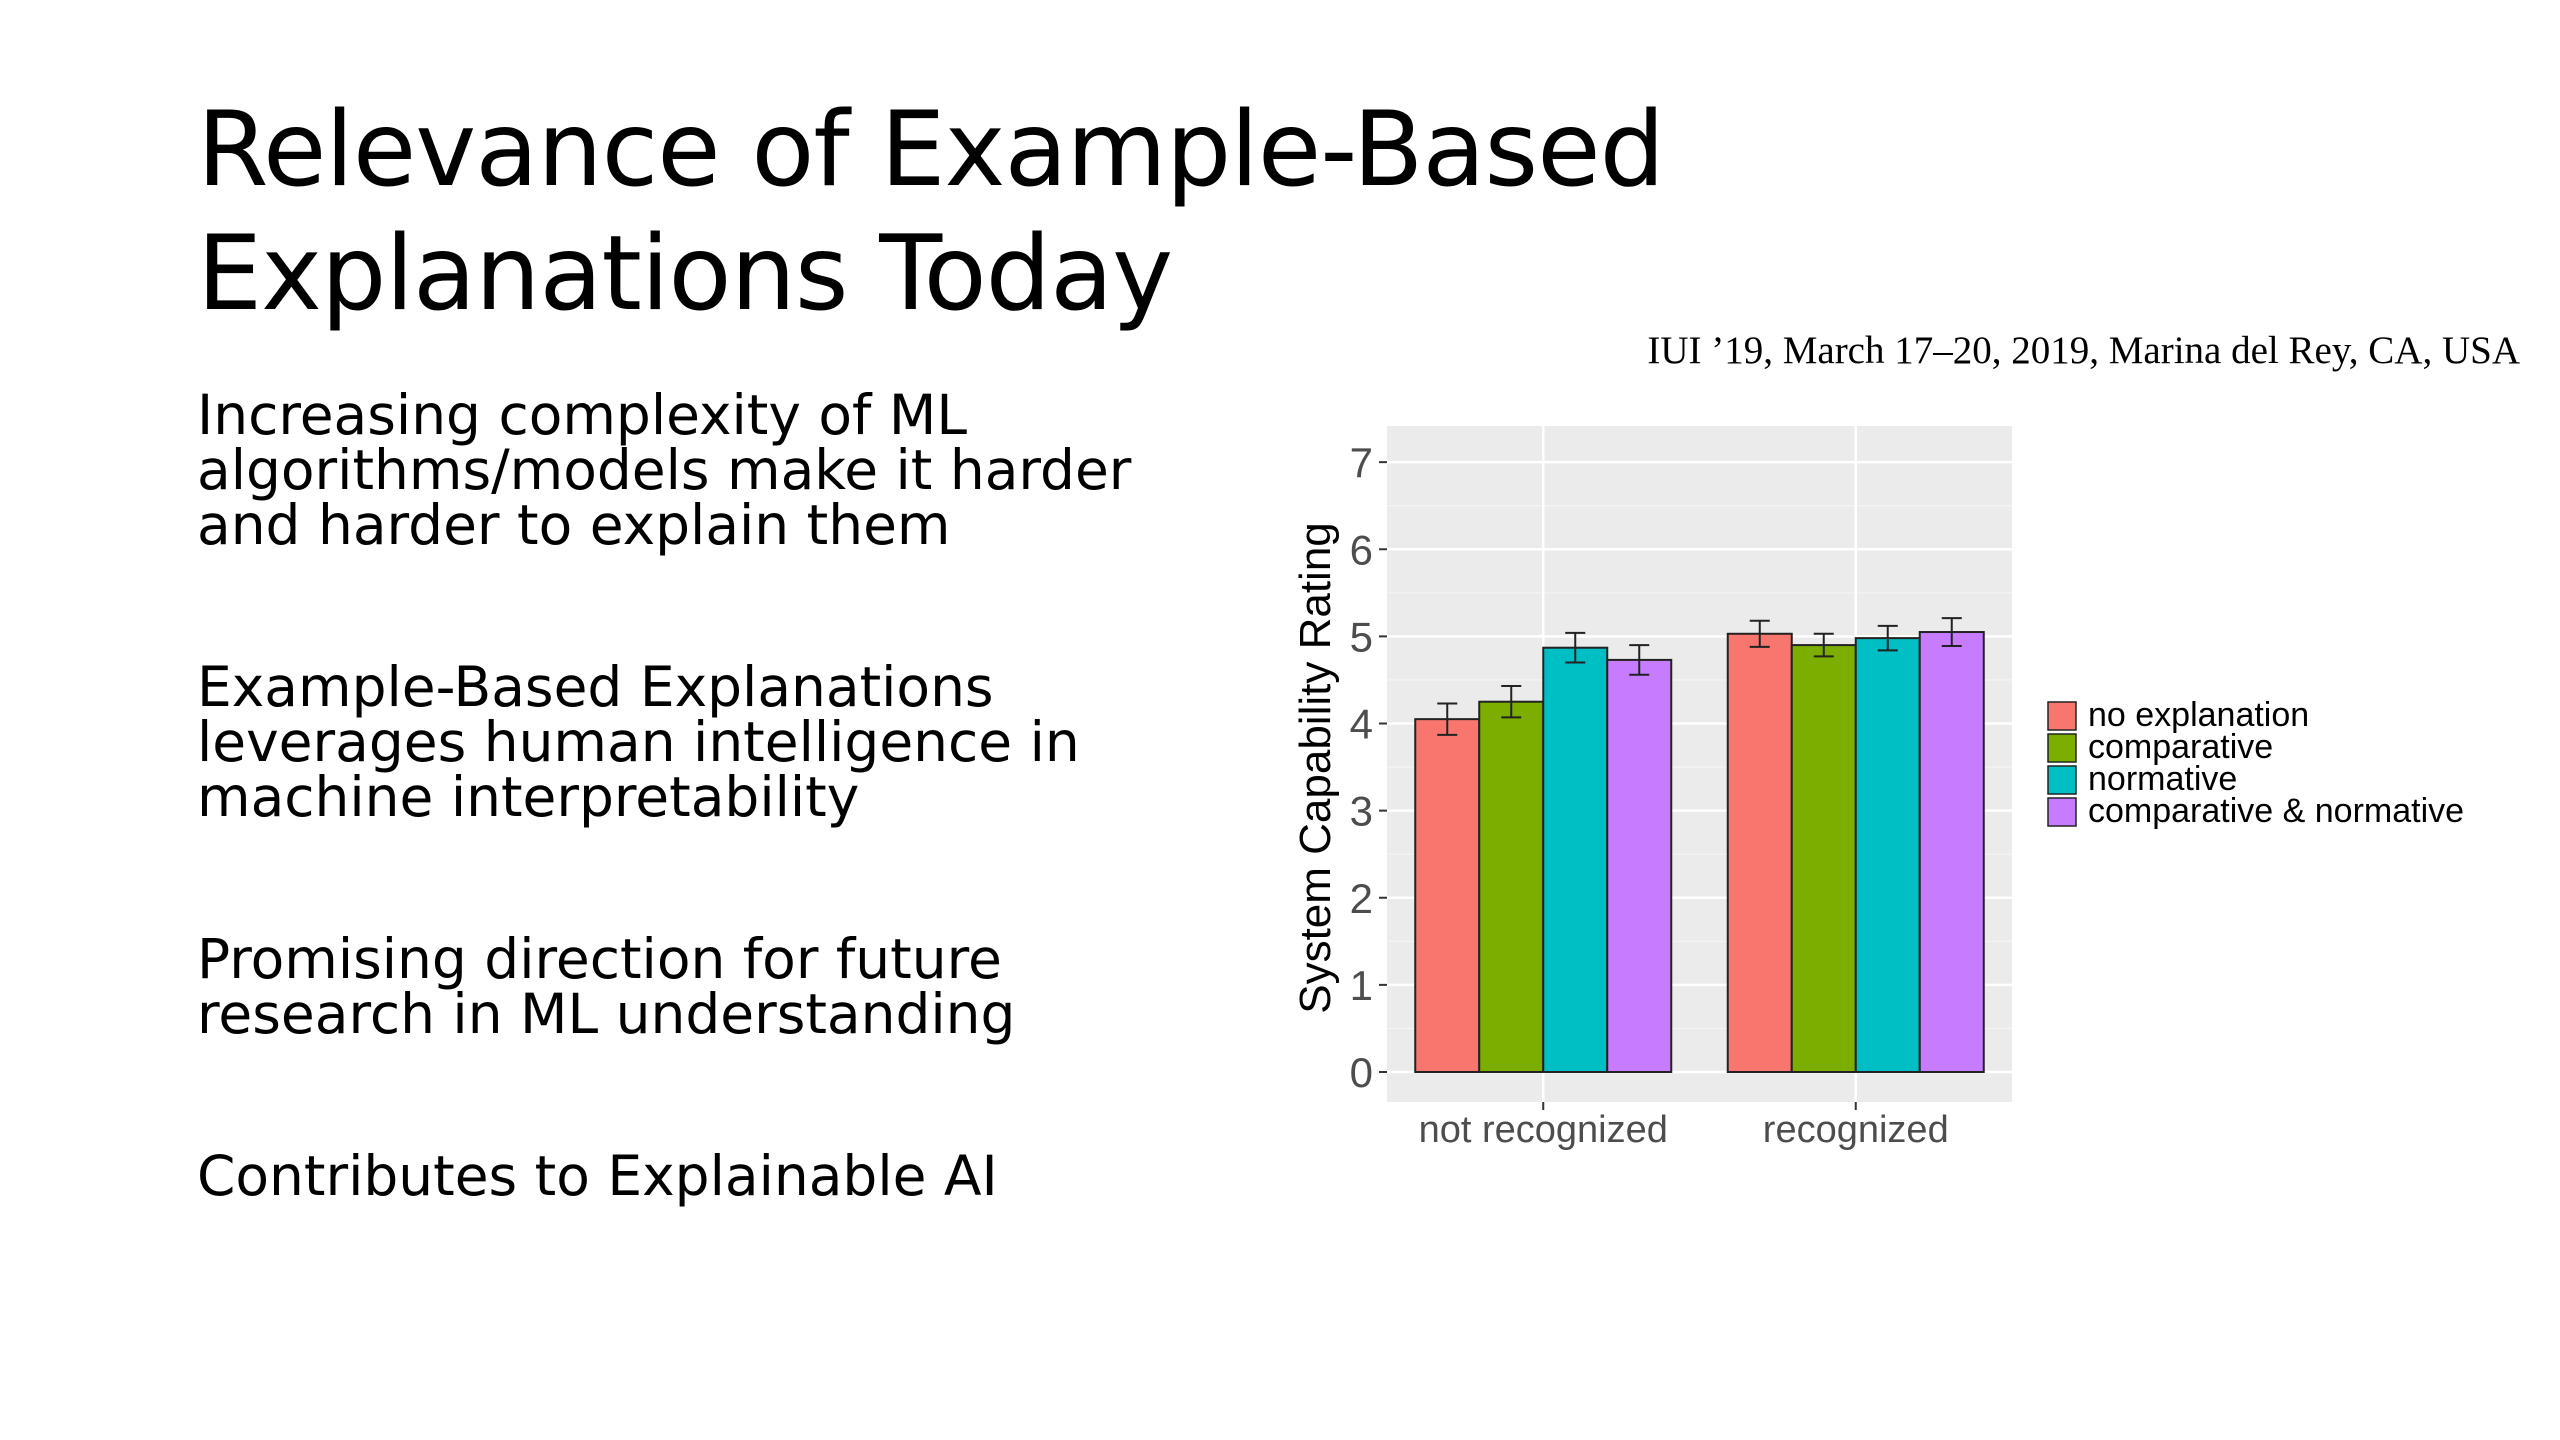 This screenshot has height=1440, width=2560. What do you see at coordinates (1361, 462) in the screenshot?
I see `y-tick-label: 7` at bounding box center [1361, 462].